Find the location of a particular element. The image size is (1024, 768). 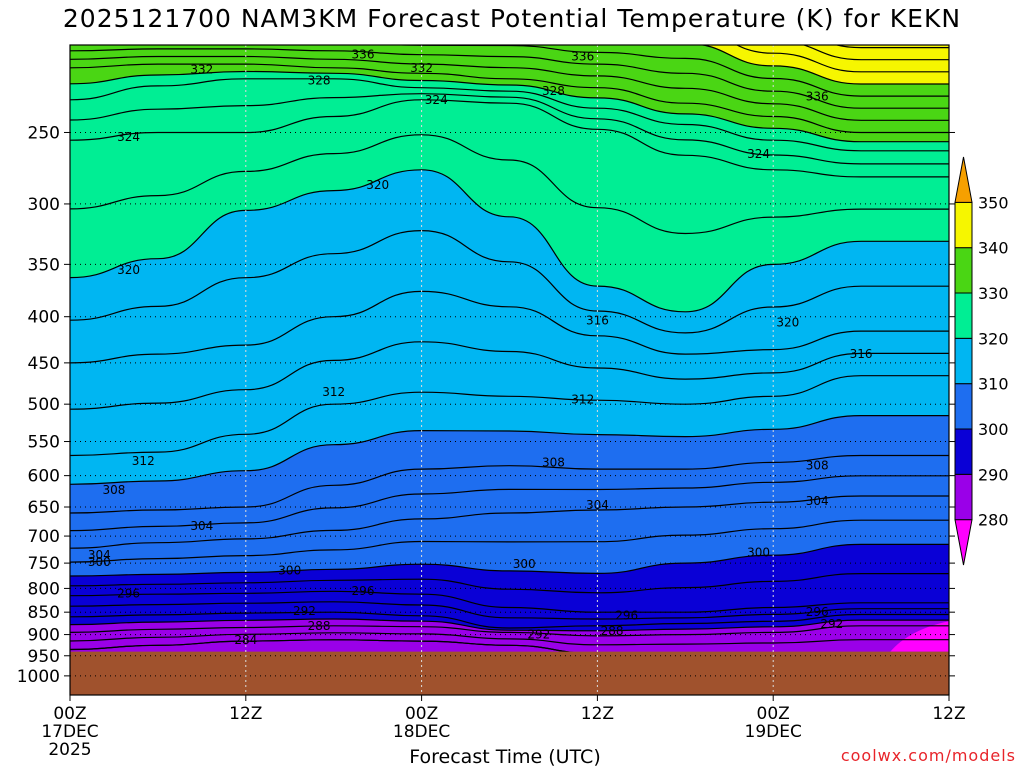

y-tick-label-950: 950 is located at coordinates (44, 657).